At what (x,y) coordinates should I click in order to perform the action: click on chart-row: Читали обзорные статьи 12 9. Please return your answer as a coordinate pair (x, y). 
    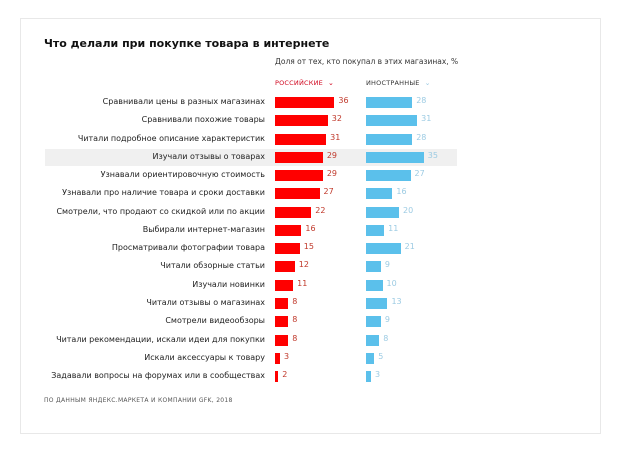
    Looking at the image, I should click on (251, 266).